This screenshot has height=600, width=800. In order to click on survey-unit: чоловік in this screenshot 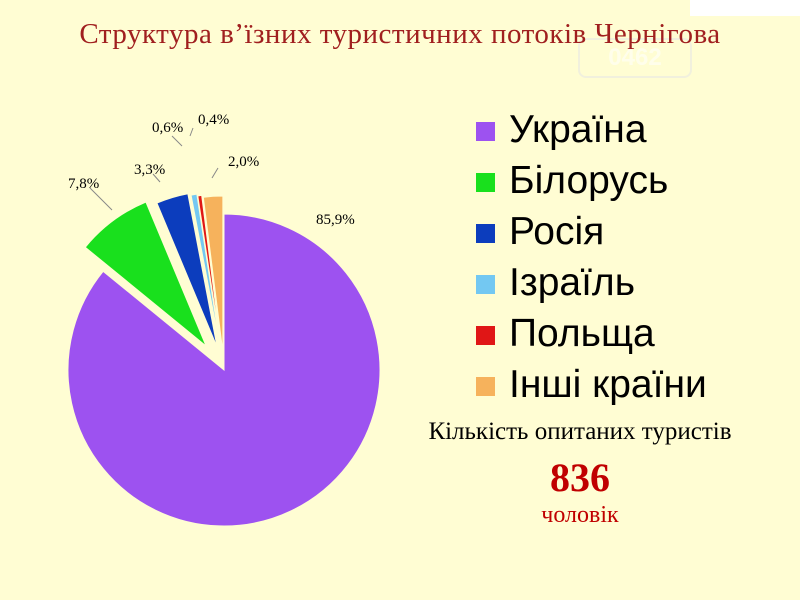, I will do `click(580, 515)`.